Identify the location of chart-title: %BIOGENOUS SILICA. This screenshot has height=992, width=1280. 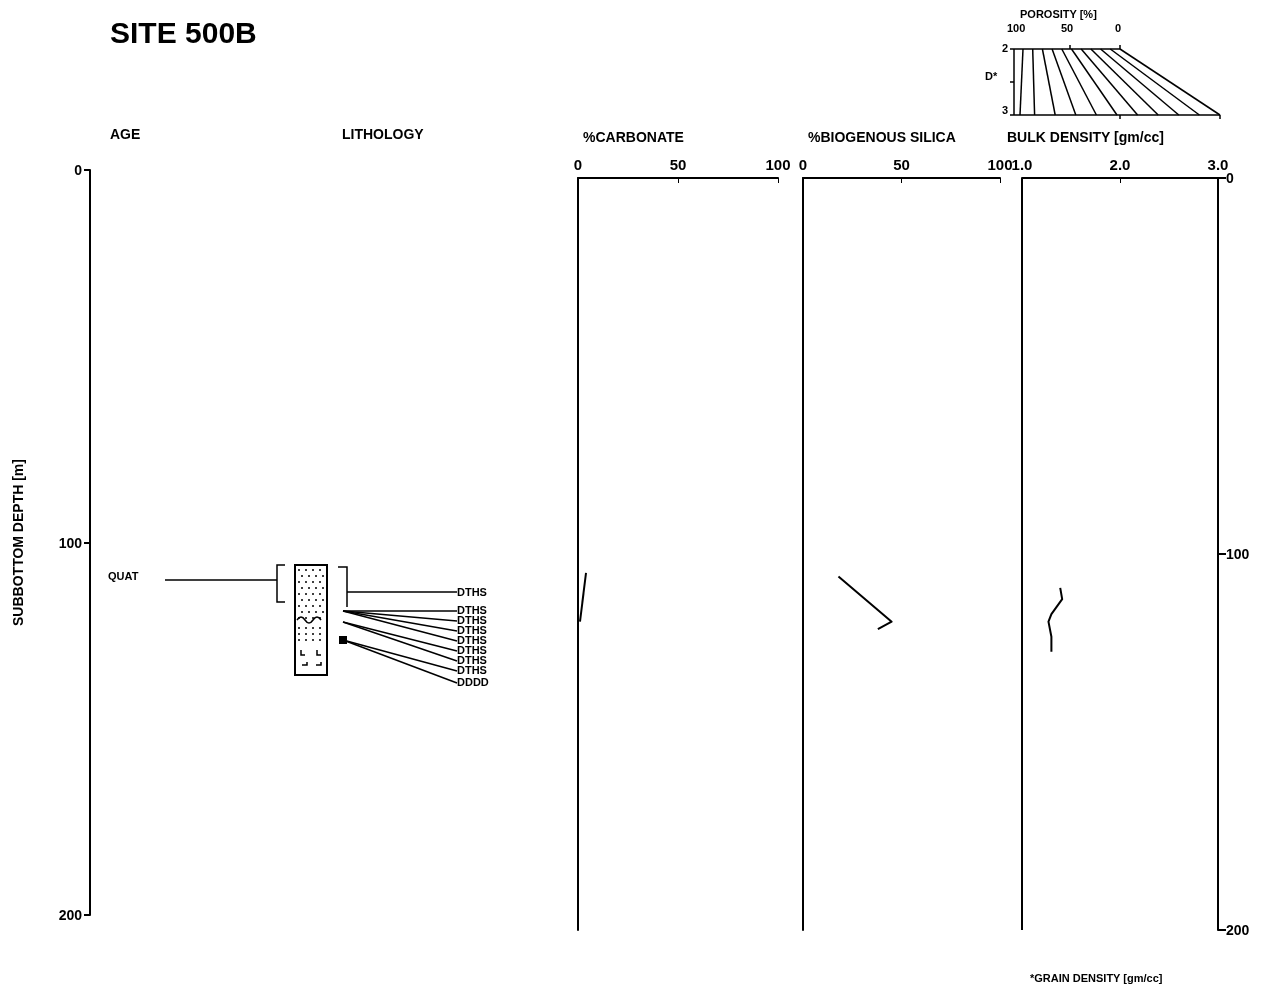
(882, 137).